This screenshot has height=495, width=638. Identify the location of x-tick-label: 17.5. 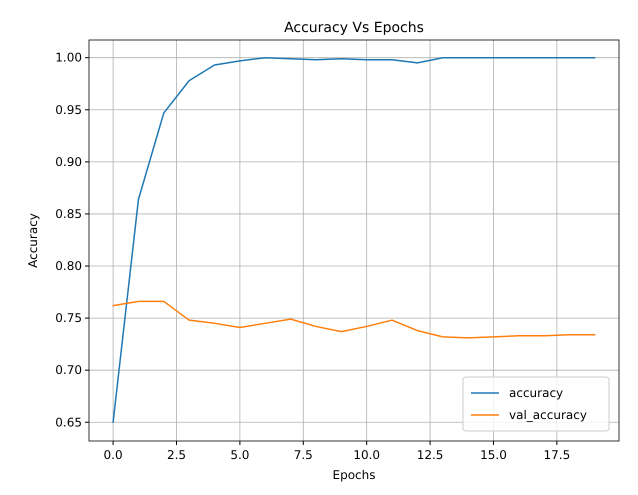
(557, 455).